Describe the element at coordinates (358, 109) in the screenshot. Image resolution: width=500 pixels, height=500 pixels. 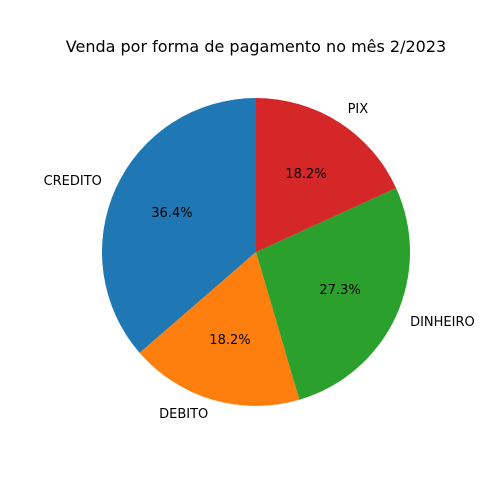
I see `category-label-pix: PIX` at that location.